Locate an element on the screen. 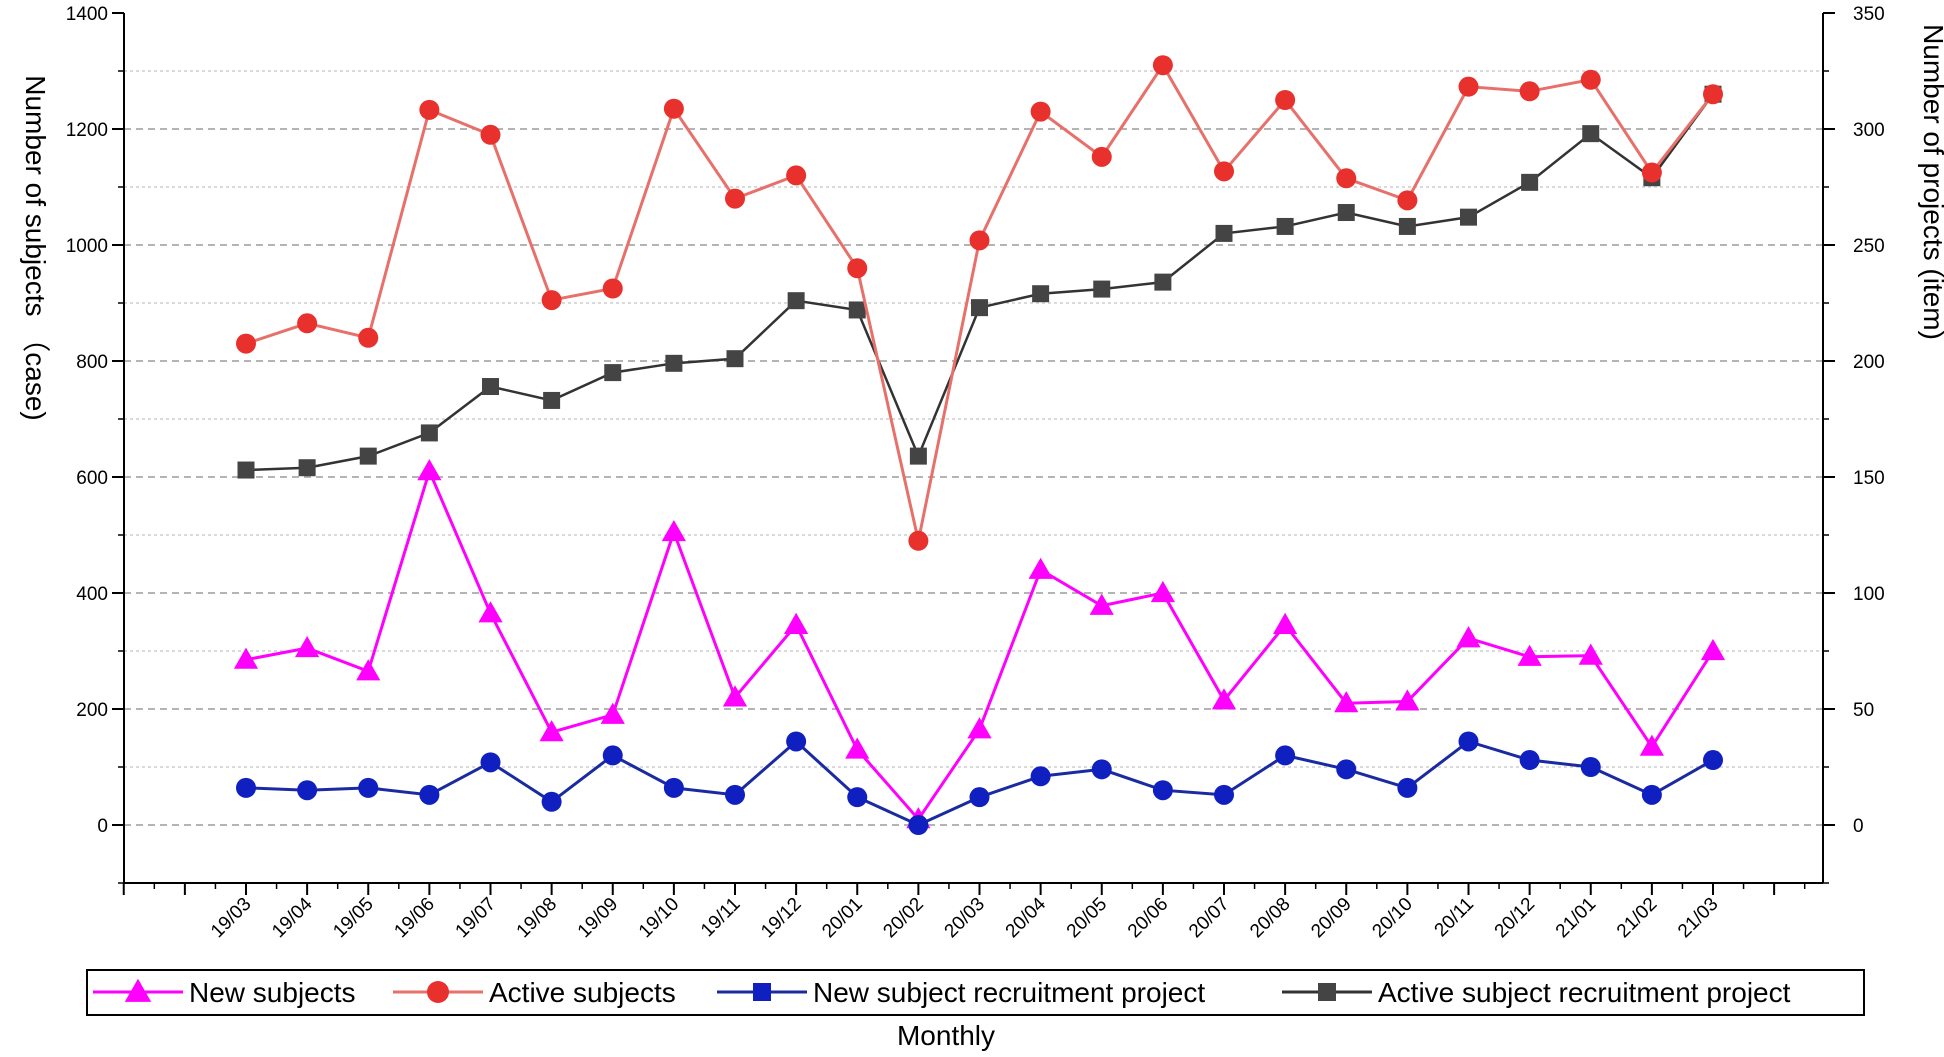 Image resolution: width=1944 pixels, height=1057 pixels. x-tick-label: 19/12 is located at coordinates (781, 918).